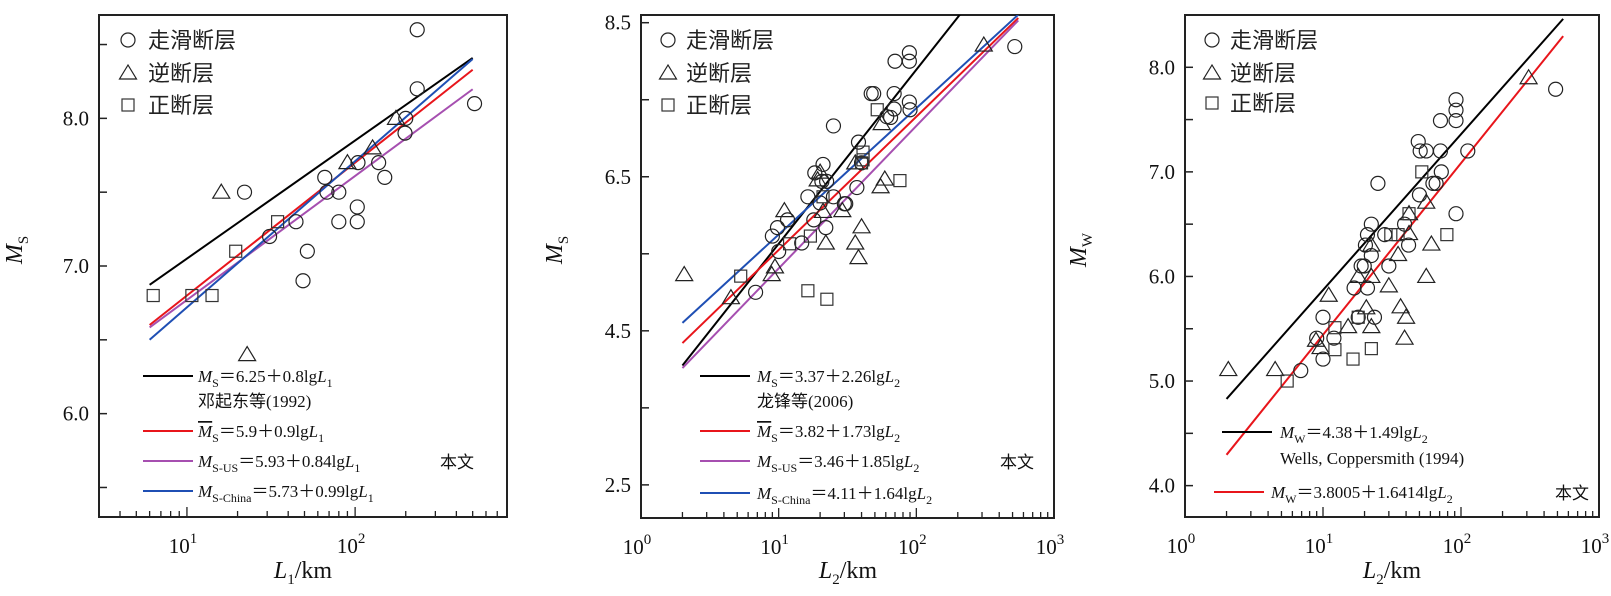 Image resolution: width=1611 pixels, height=596 pixels. I want to click on series-square, so click(1367, 276).